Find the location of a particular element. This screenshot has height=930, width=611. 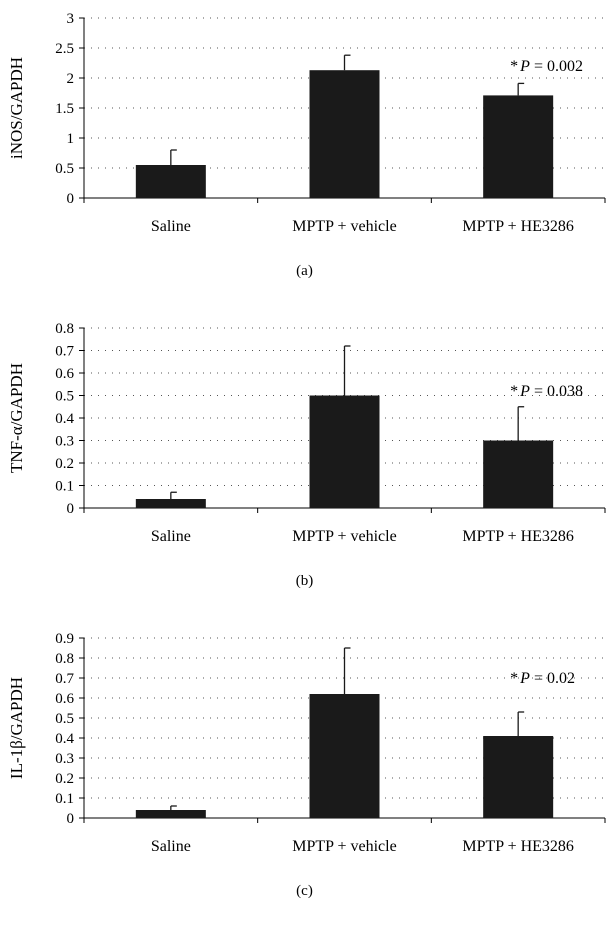

p-value-annotation: * P = 0.02 is located at coordinates (542, 678).